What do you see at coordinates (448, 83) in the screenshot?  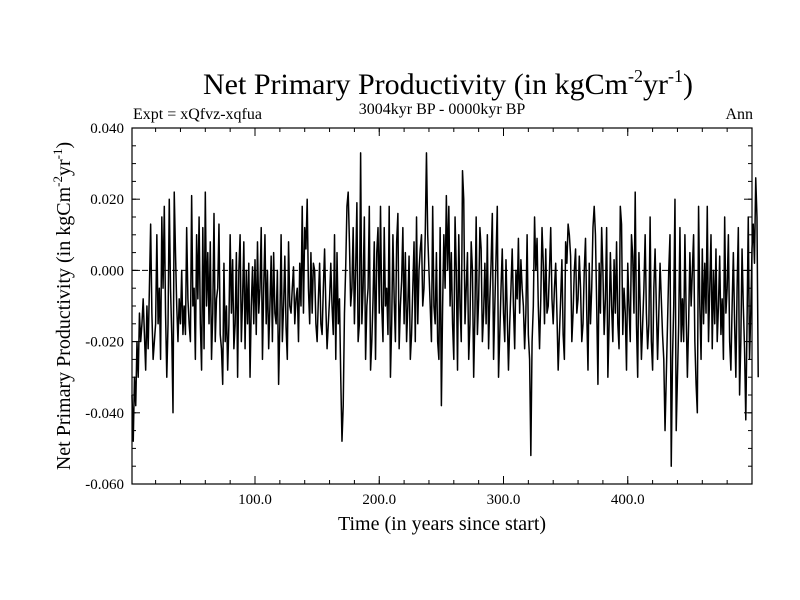 I see `chart-title: Net Primary Productivity (in kgCm-2yr-1)` at bounding box center [448, 83].